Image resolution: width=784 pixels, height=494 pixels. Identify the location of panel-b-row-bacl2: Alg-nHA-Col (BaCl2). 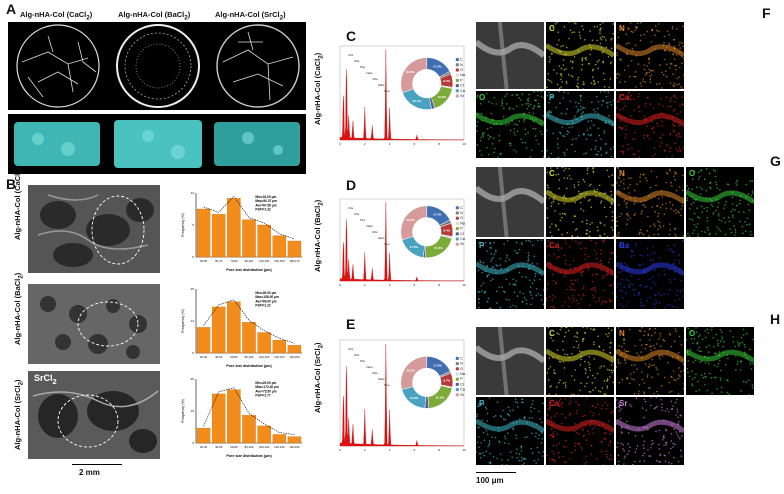
(19, 309).